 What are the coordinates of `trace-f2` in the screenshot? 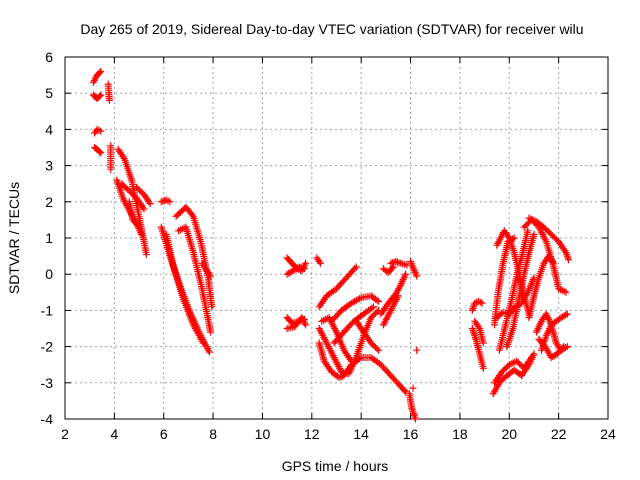 It's located at (399, 263).